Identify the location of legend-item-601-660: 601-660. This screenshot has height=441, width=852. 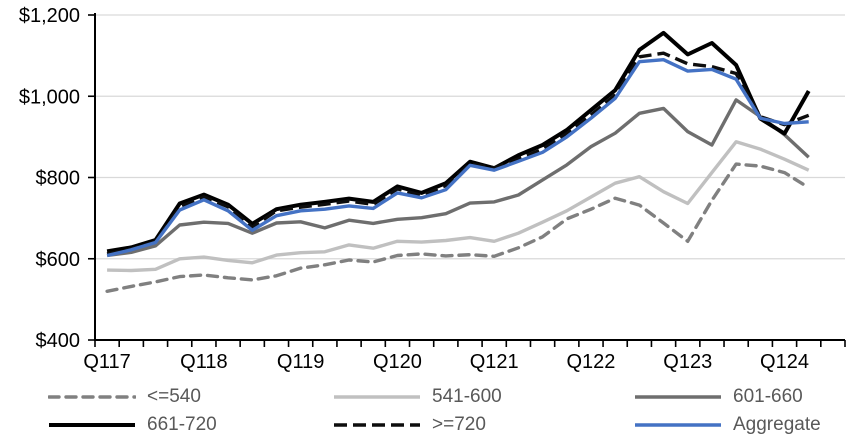
(718, 397).